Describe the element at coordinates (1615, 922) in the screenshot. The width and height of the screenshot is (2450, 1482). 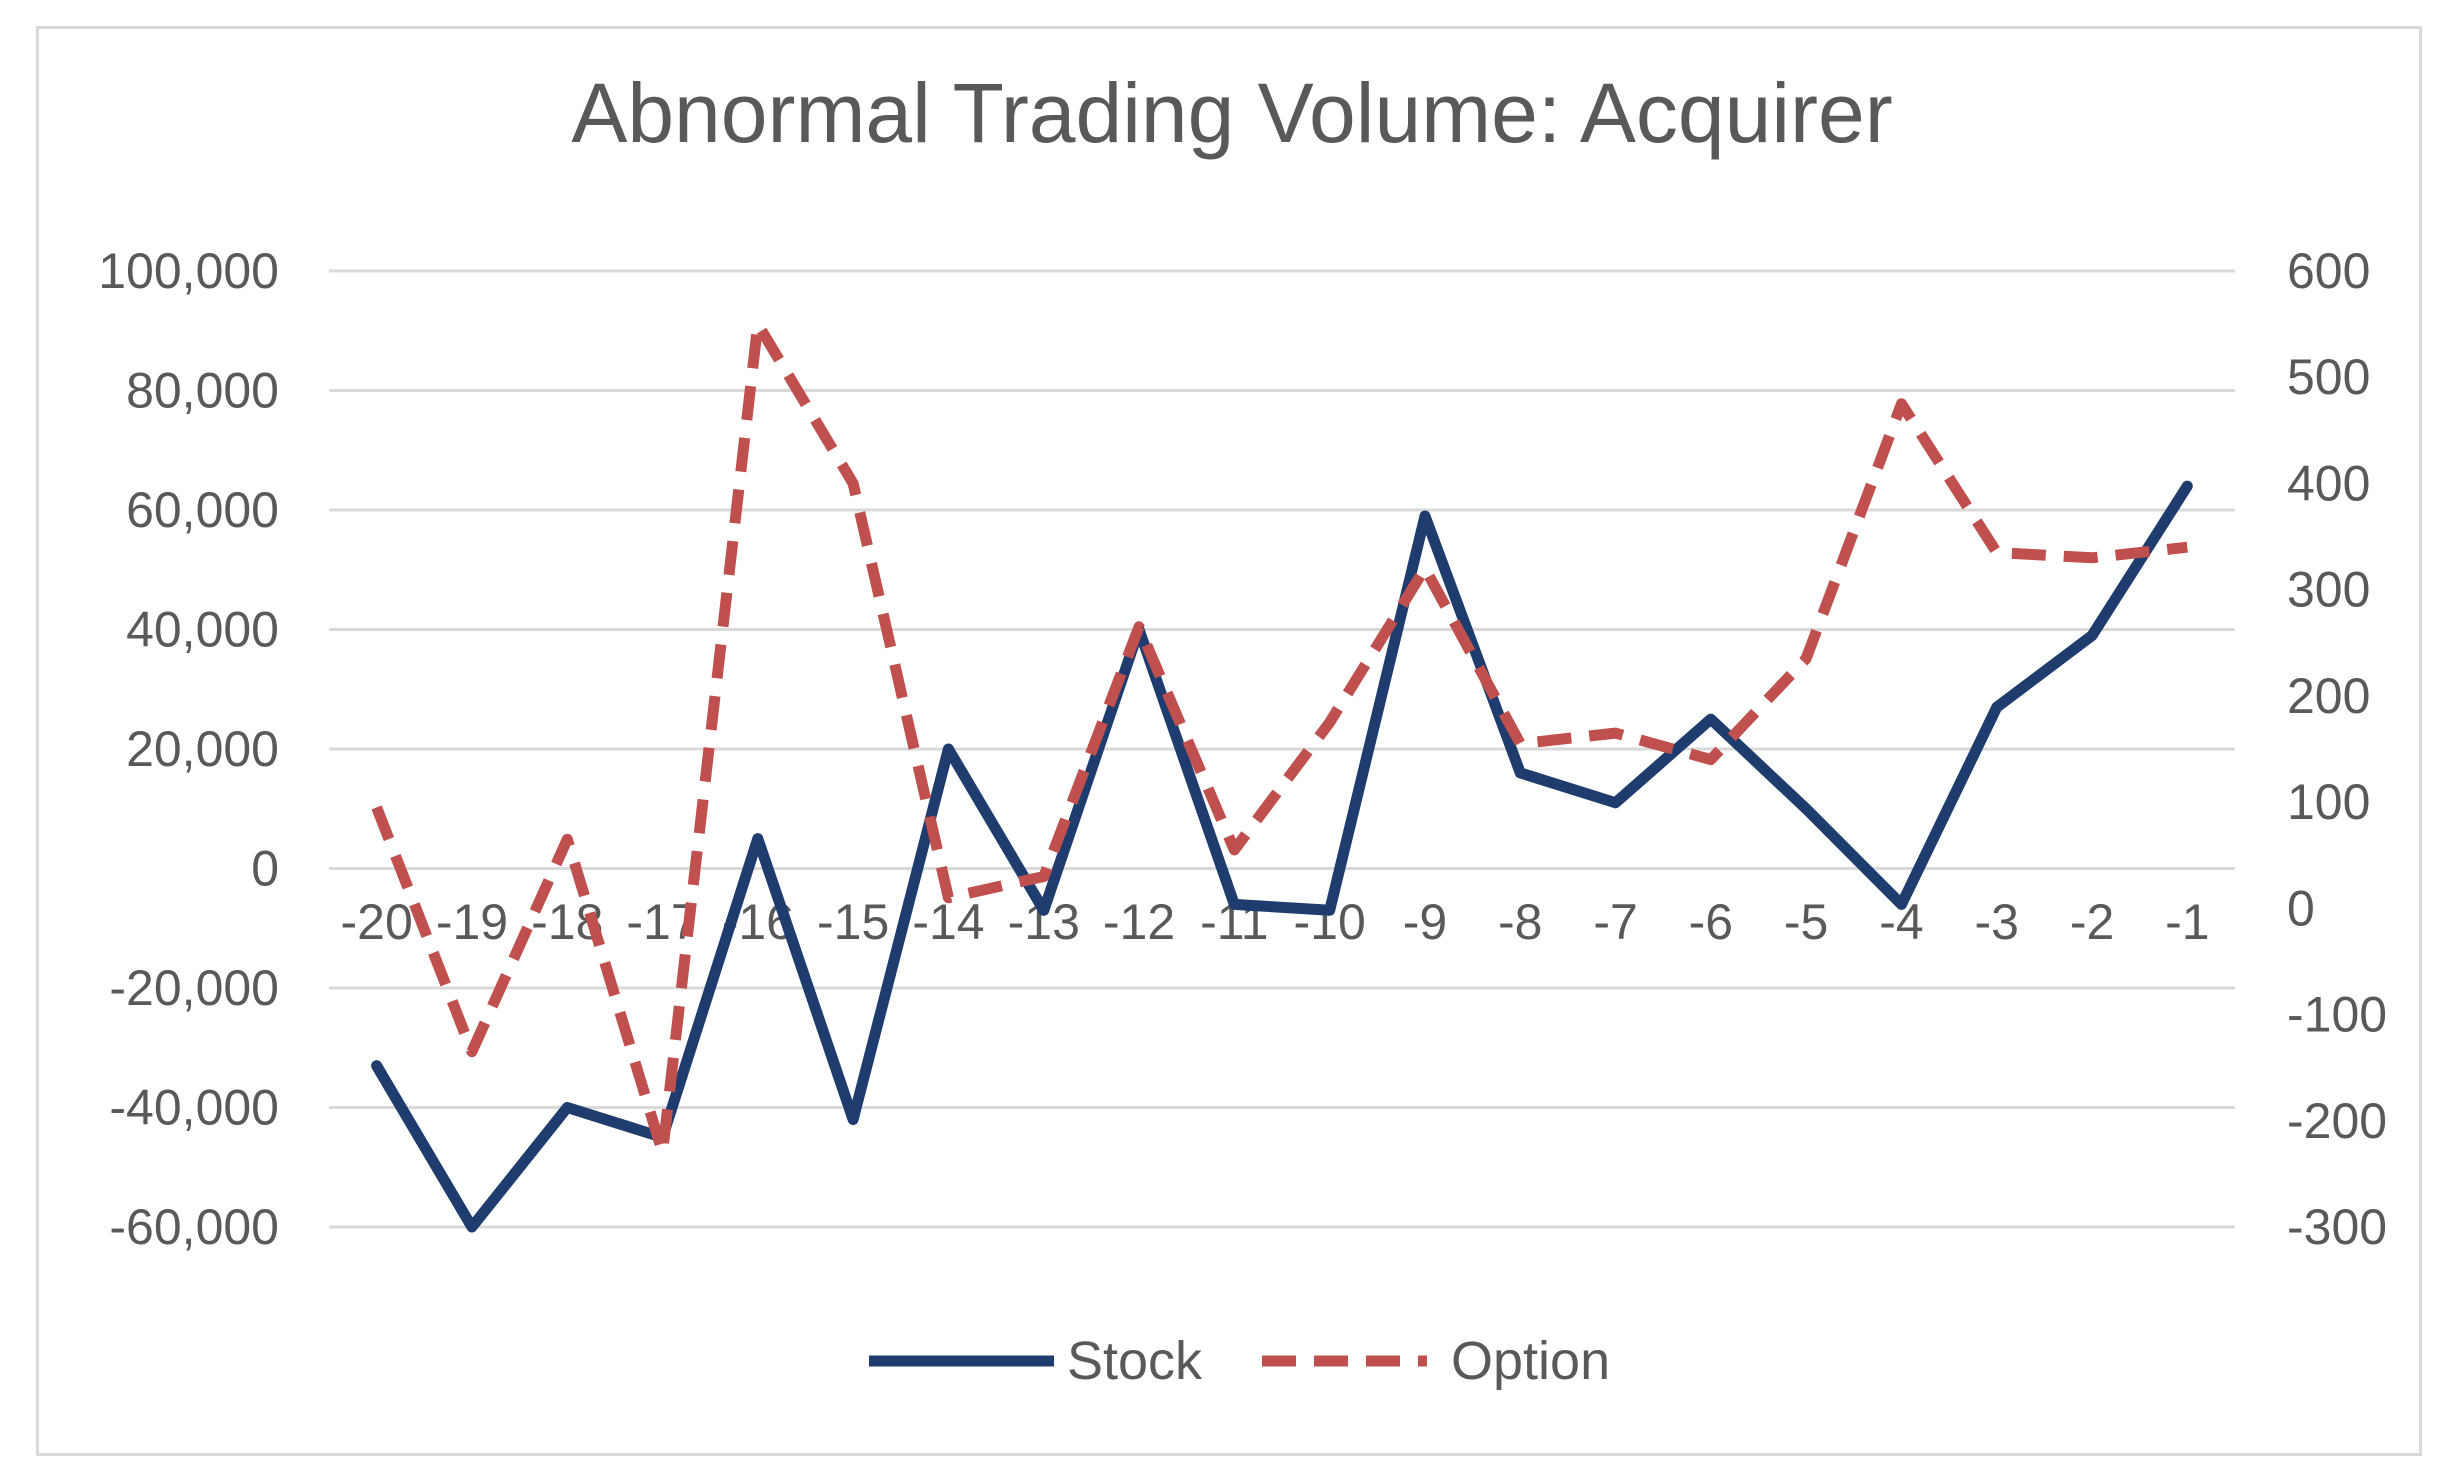
I see `x-tick-label: -7` at that location.